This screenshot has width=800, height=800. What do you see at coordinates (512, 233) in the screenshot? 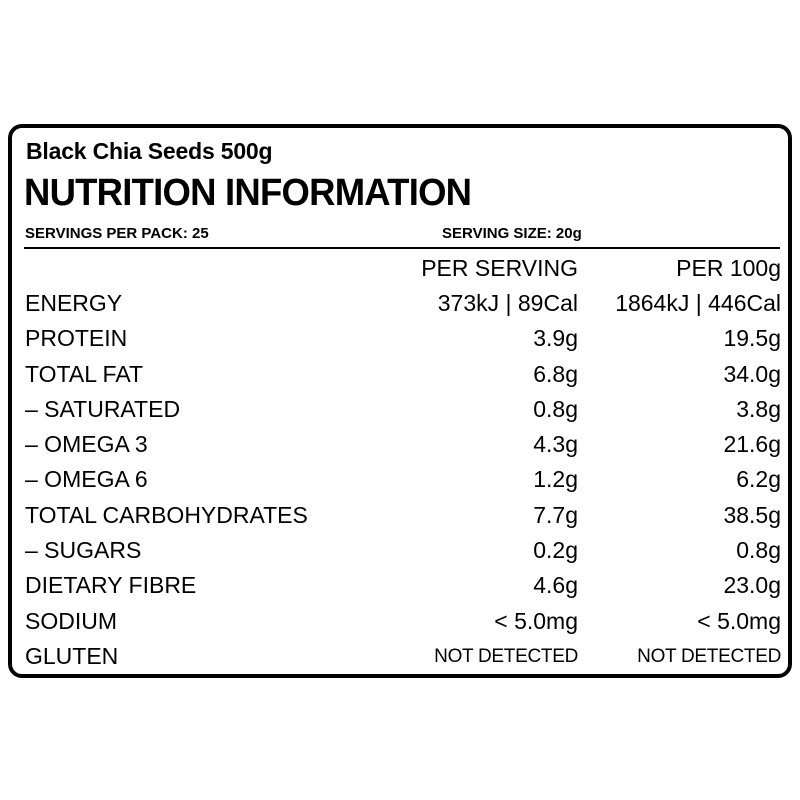
I see `serving-size: SERVING SIZE: 20g` at bounding box center [512, 233].